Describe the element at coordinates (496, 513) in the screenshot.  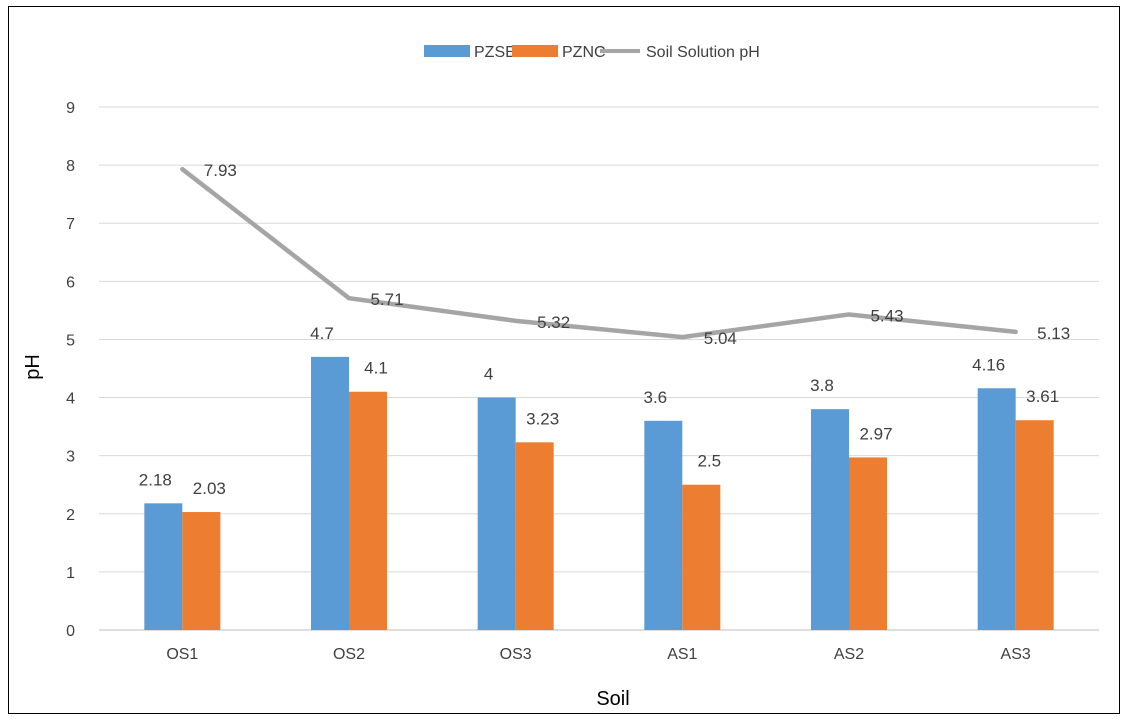
I see `bar-pzse-os3` at that location.